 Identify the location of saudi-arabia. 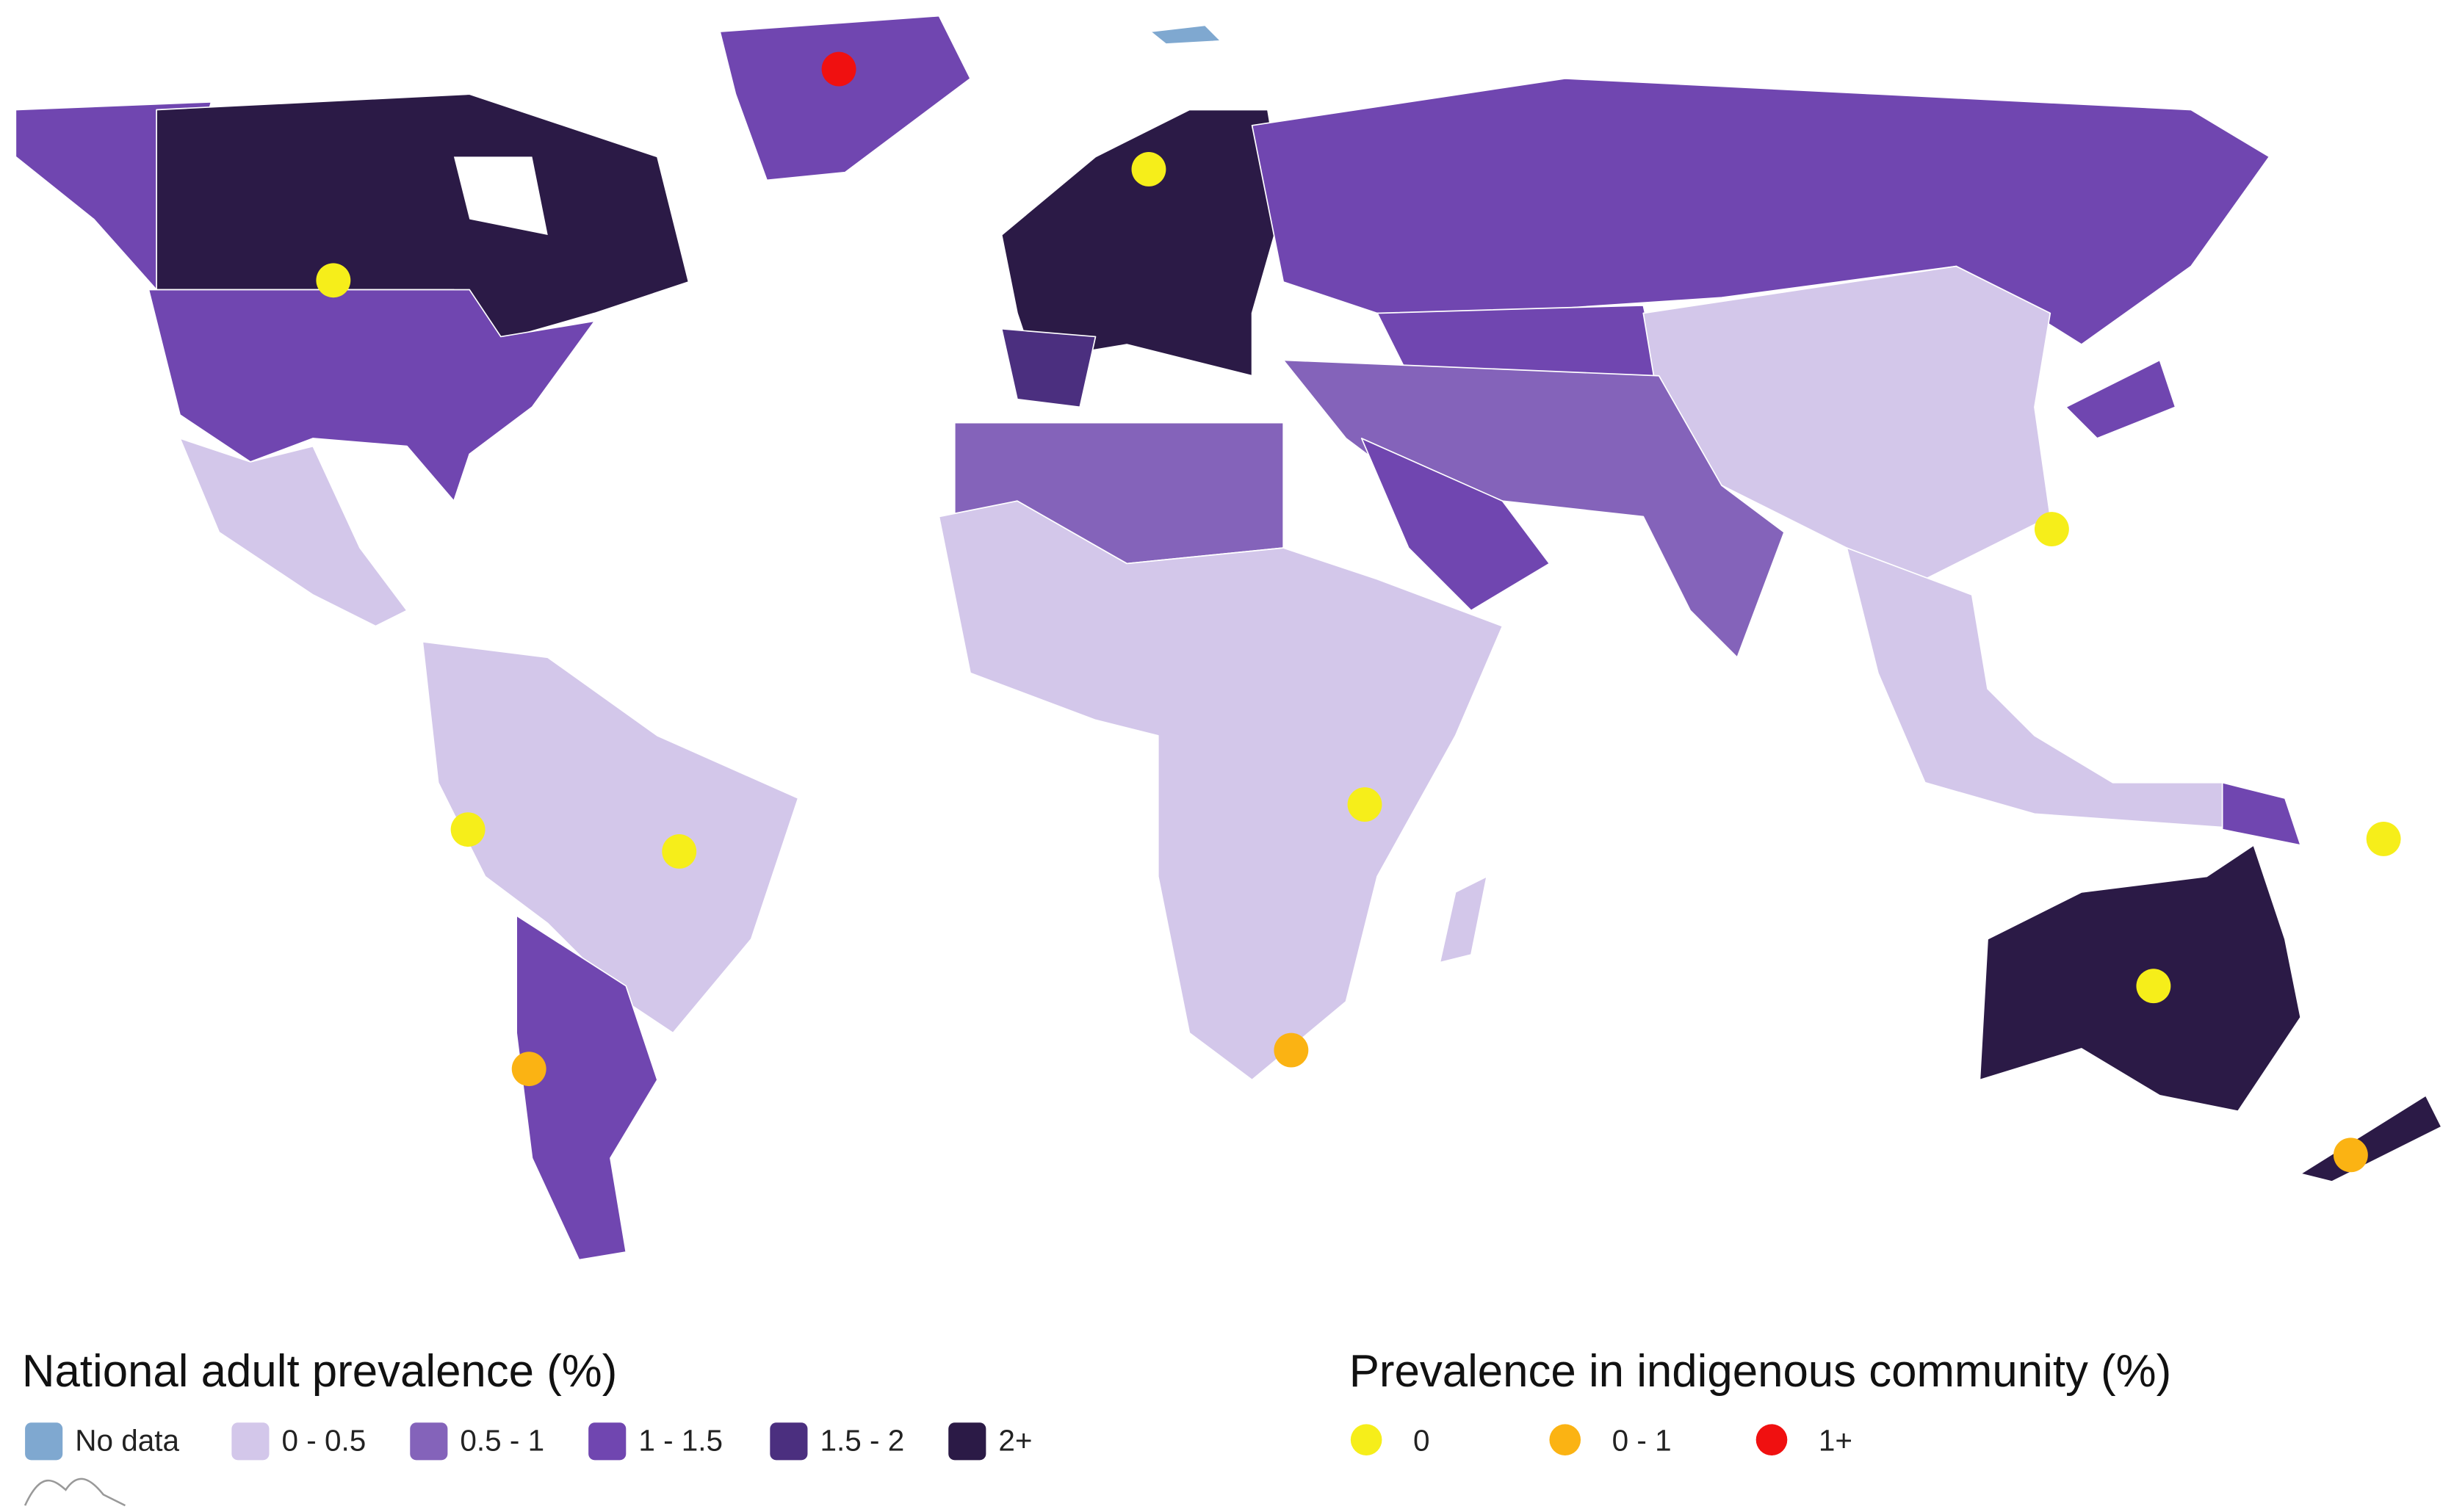
(1455, 525).